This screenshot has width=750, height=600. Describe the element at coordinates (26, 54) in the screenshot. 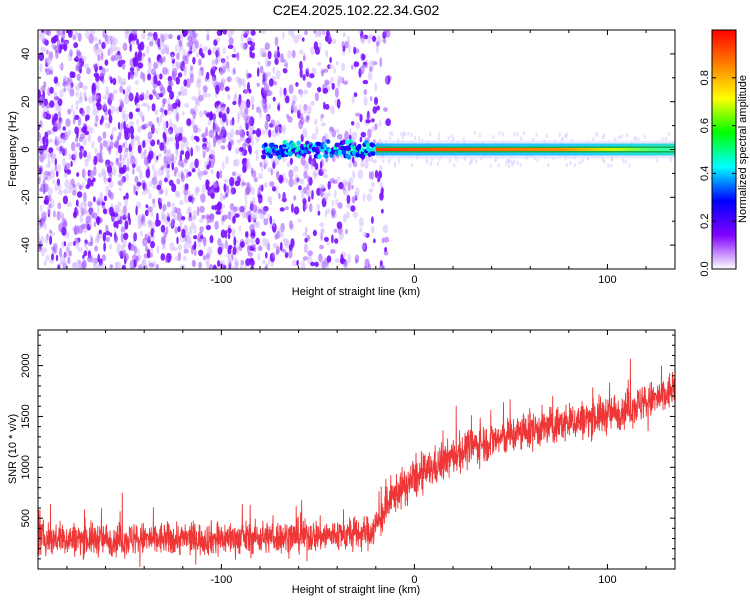

I see `spectrogram-y-tick-label: 40` at that location.